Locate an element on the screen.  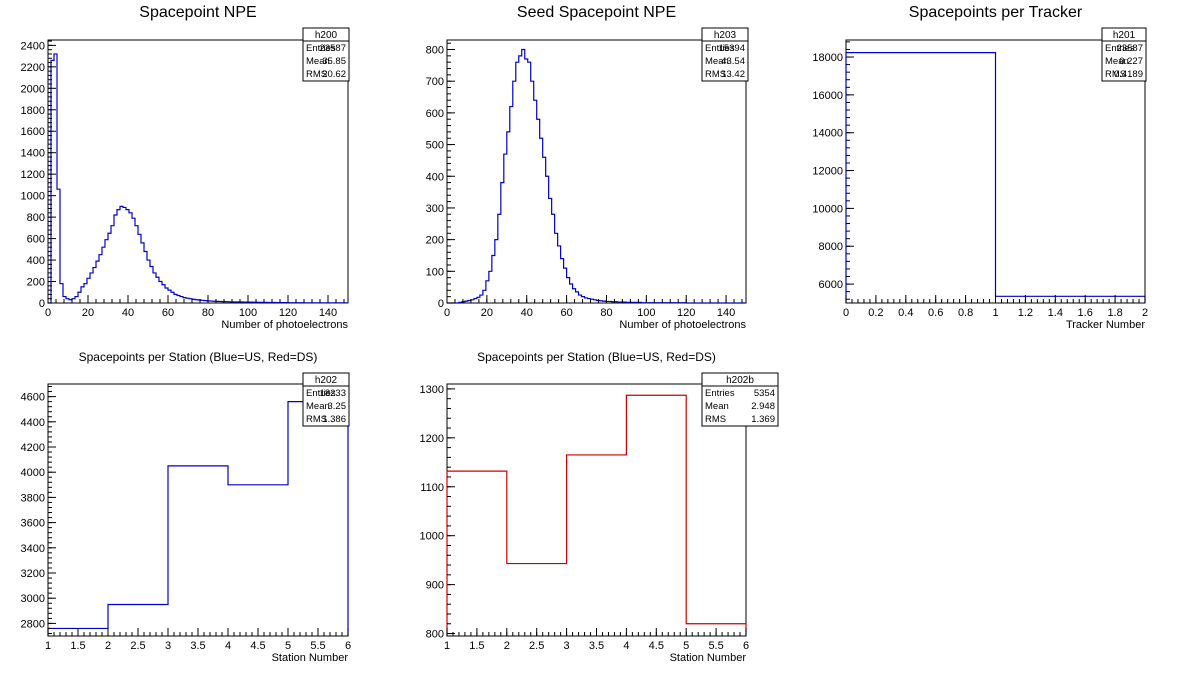
y-tick-label: 1800 is located at coordinates (33, 111).